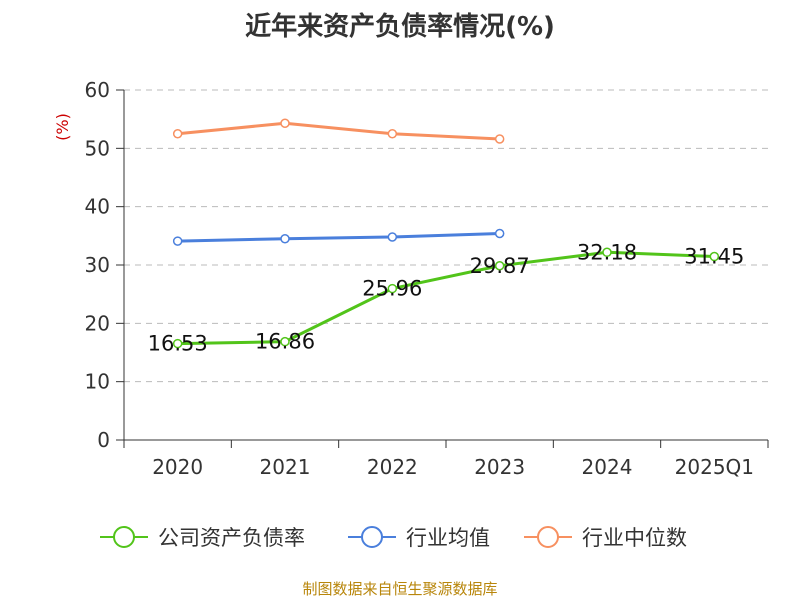  Describe the element at coordinates (231, 538) in the screenshot. I see `legend-label: 公司资产负债率` at that location.